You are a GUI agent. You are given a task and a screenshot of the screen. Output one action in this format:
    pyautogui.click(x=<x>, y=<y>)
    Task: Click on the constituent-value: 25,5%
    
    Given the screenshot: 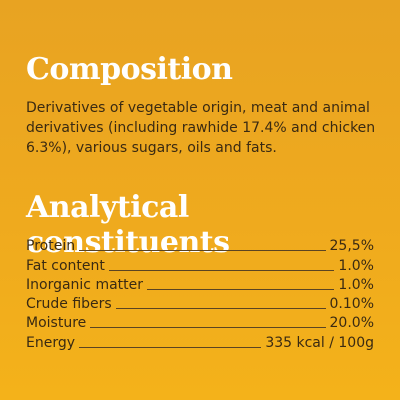 What is the action you would take?
    pyautogui.click(x=351, y=246)
    